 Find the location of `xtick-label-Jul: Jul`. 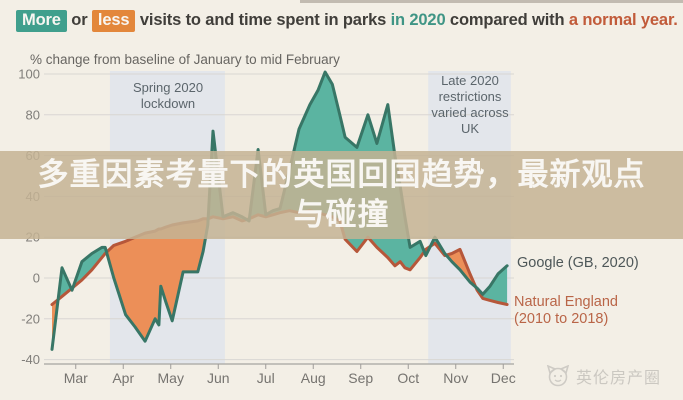

xtick-label-Jul: Jul is located at coordinates (266, 378).